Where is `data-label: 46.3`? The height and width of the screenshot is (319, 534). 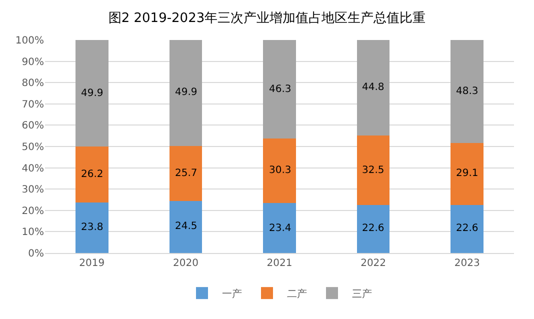 data-label: 46.3 is located at coordinates (280, 89).